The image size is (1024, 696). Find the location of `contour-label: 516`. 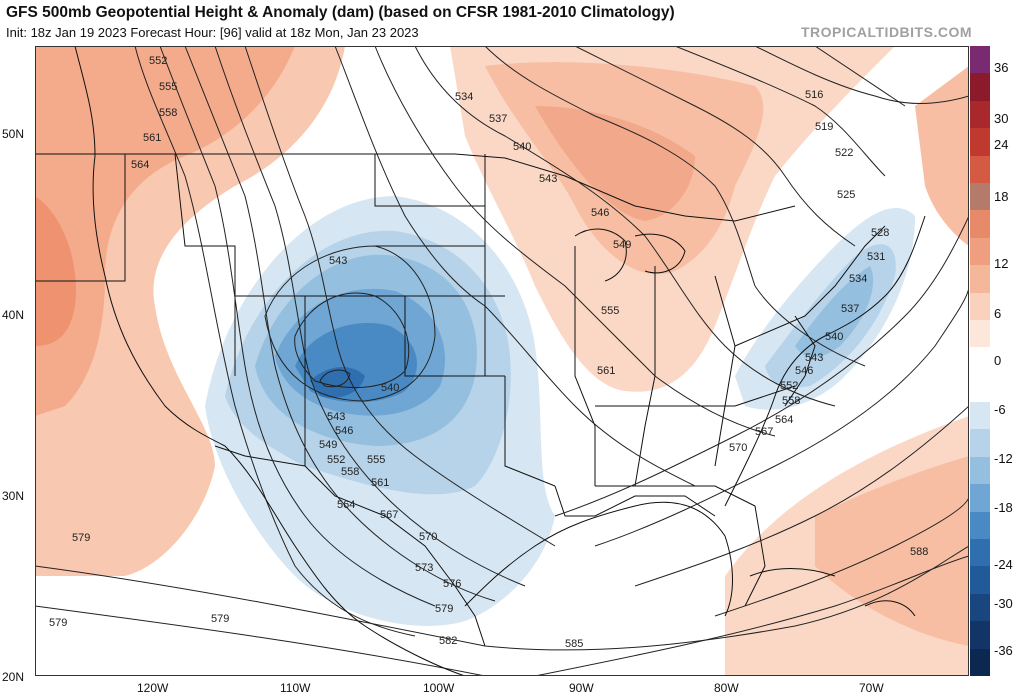

contour-label: 516 is located at coordinates (814, 95).